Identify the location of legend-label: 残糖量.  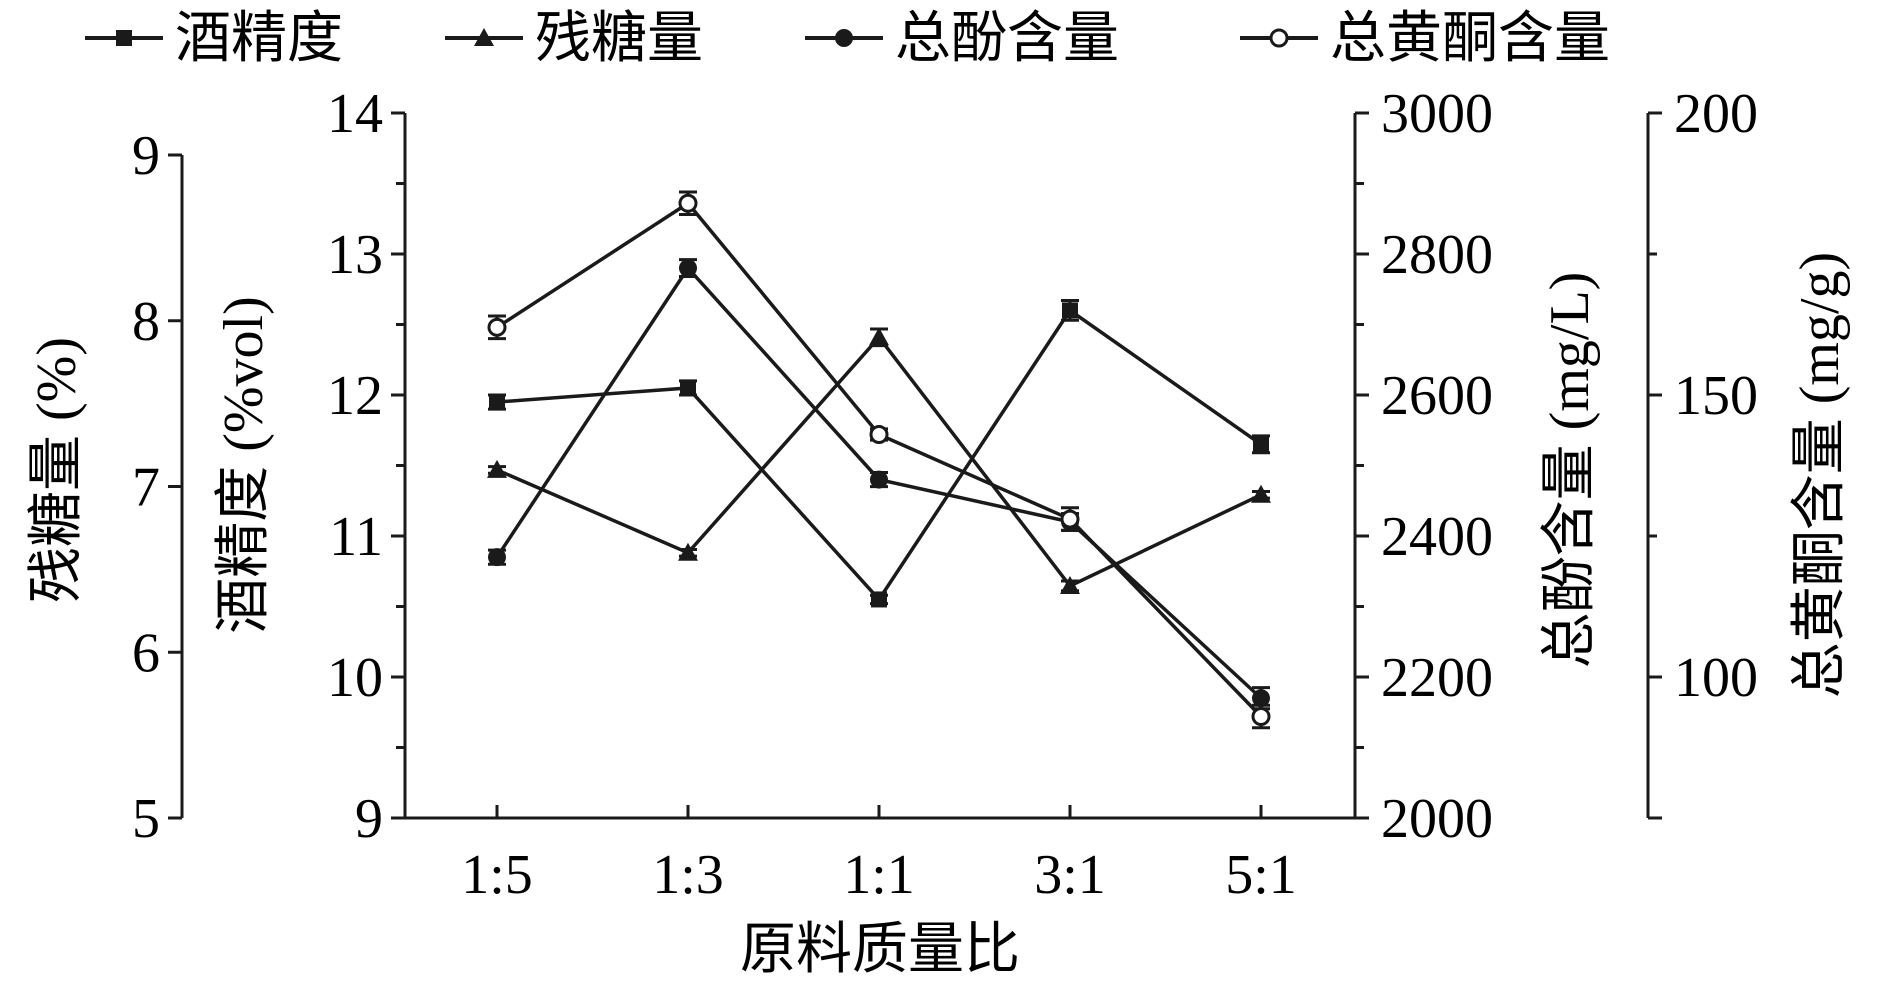
(619, 39).